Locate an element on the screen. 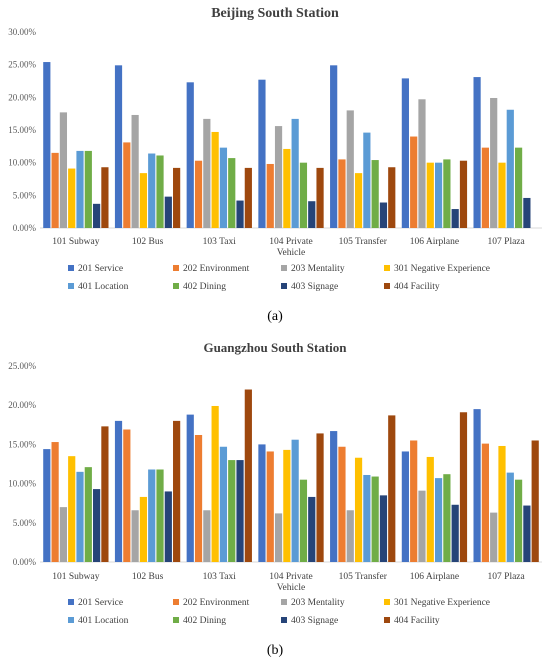 Image resolution: width=550 pixels, height=662 pixels. y-tick-label: 10.00% is located at coordinates (22, 484).